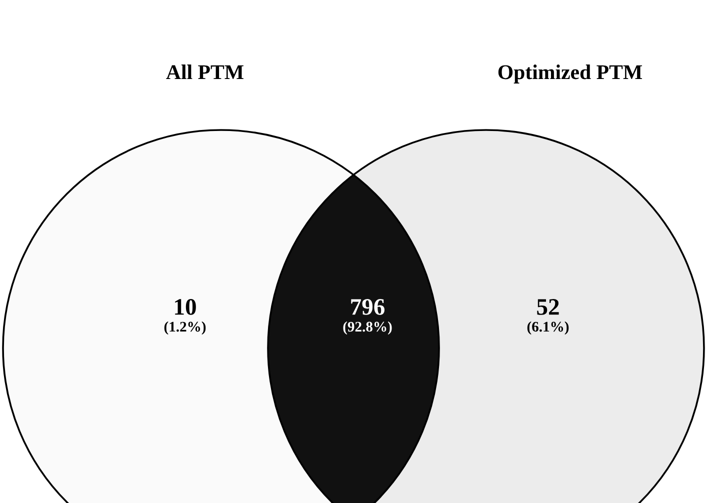 The image size is (706, 503). Describe the element at coordinates (205, 72) in the screenshot. I see `text: All PTM` at that location.